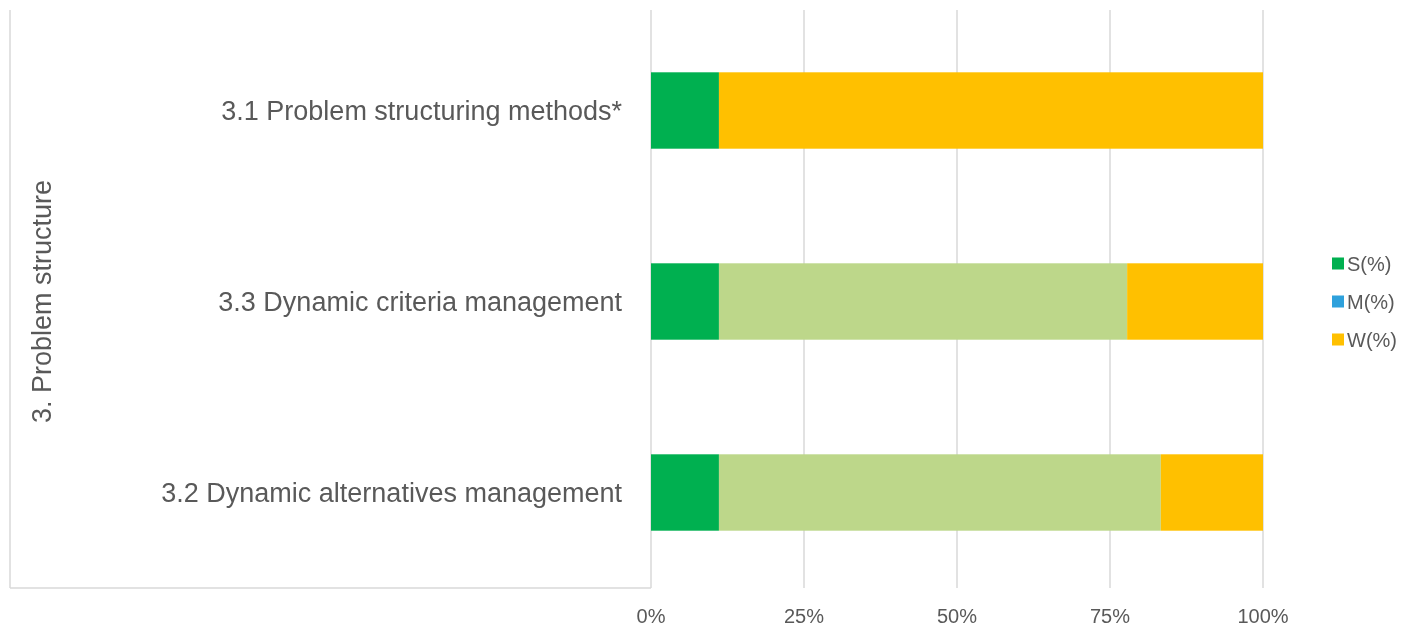  What do you see at coordinates (392, 492) in the screenshot?
I see `y-tick-label: 3.2 Dynamic alternatives management` at bounding box center [392, 492].